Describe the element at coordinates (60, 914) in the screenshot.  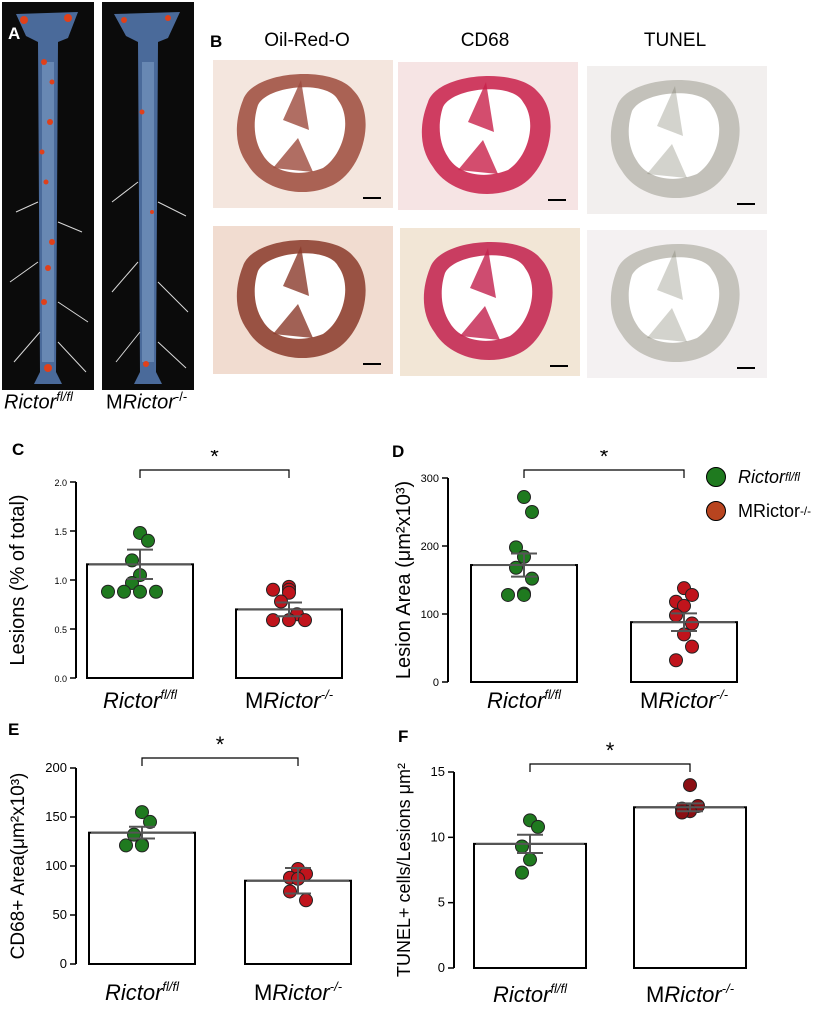
I see `y-tick-label: 50` at that location.